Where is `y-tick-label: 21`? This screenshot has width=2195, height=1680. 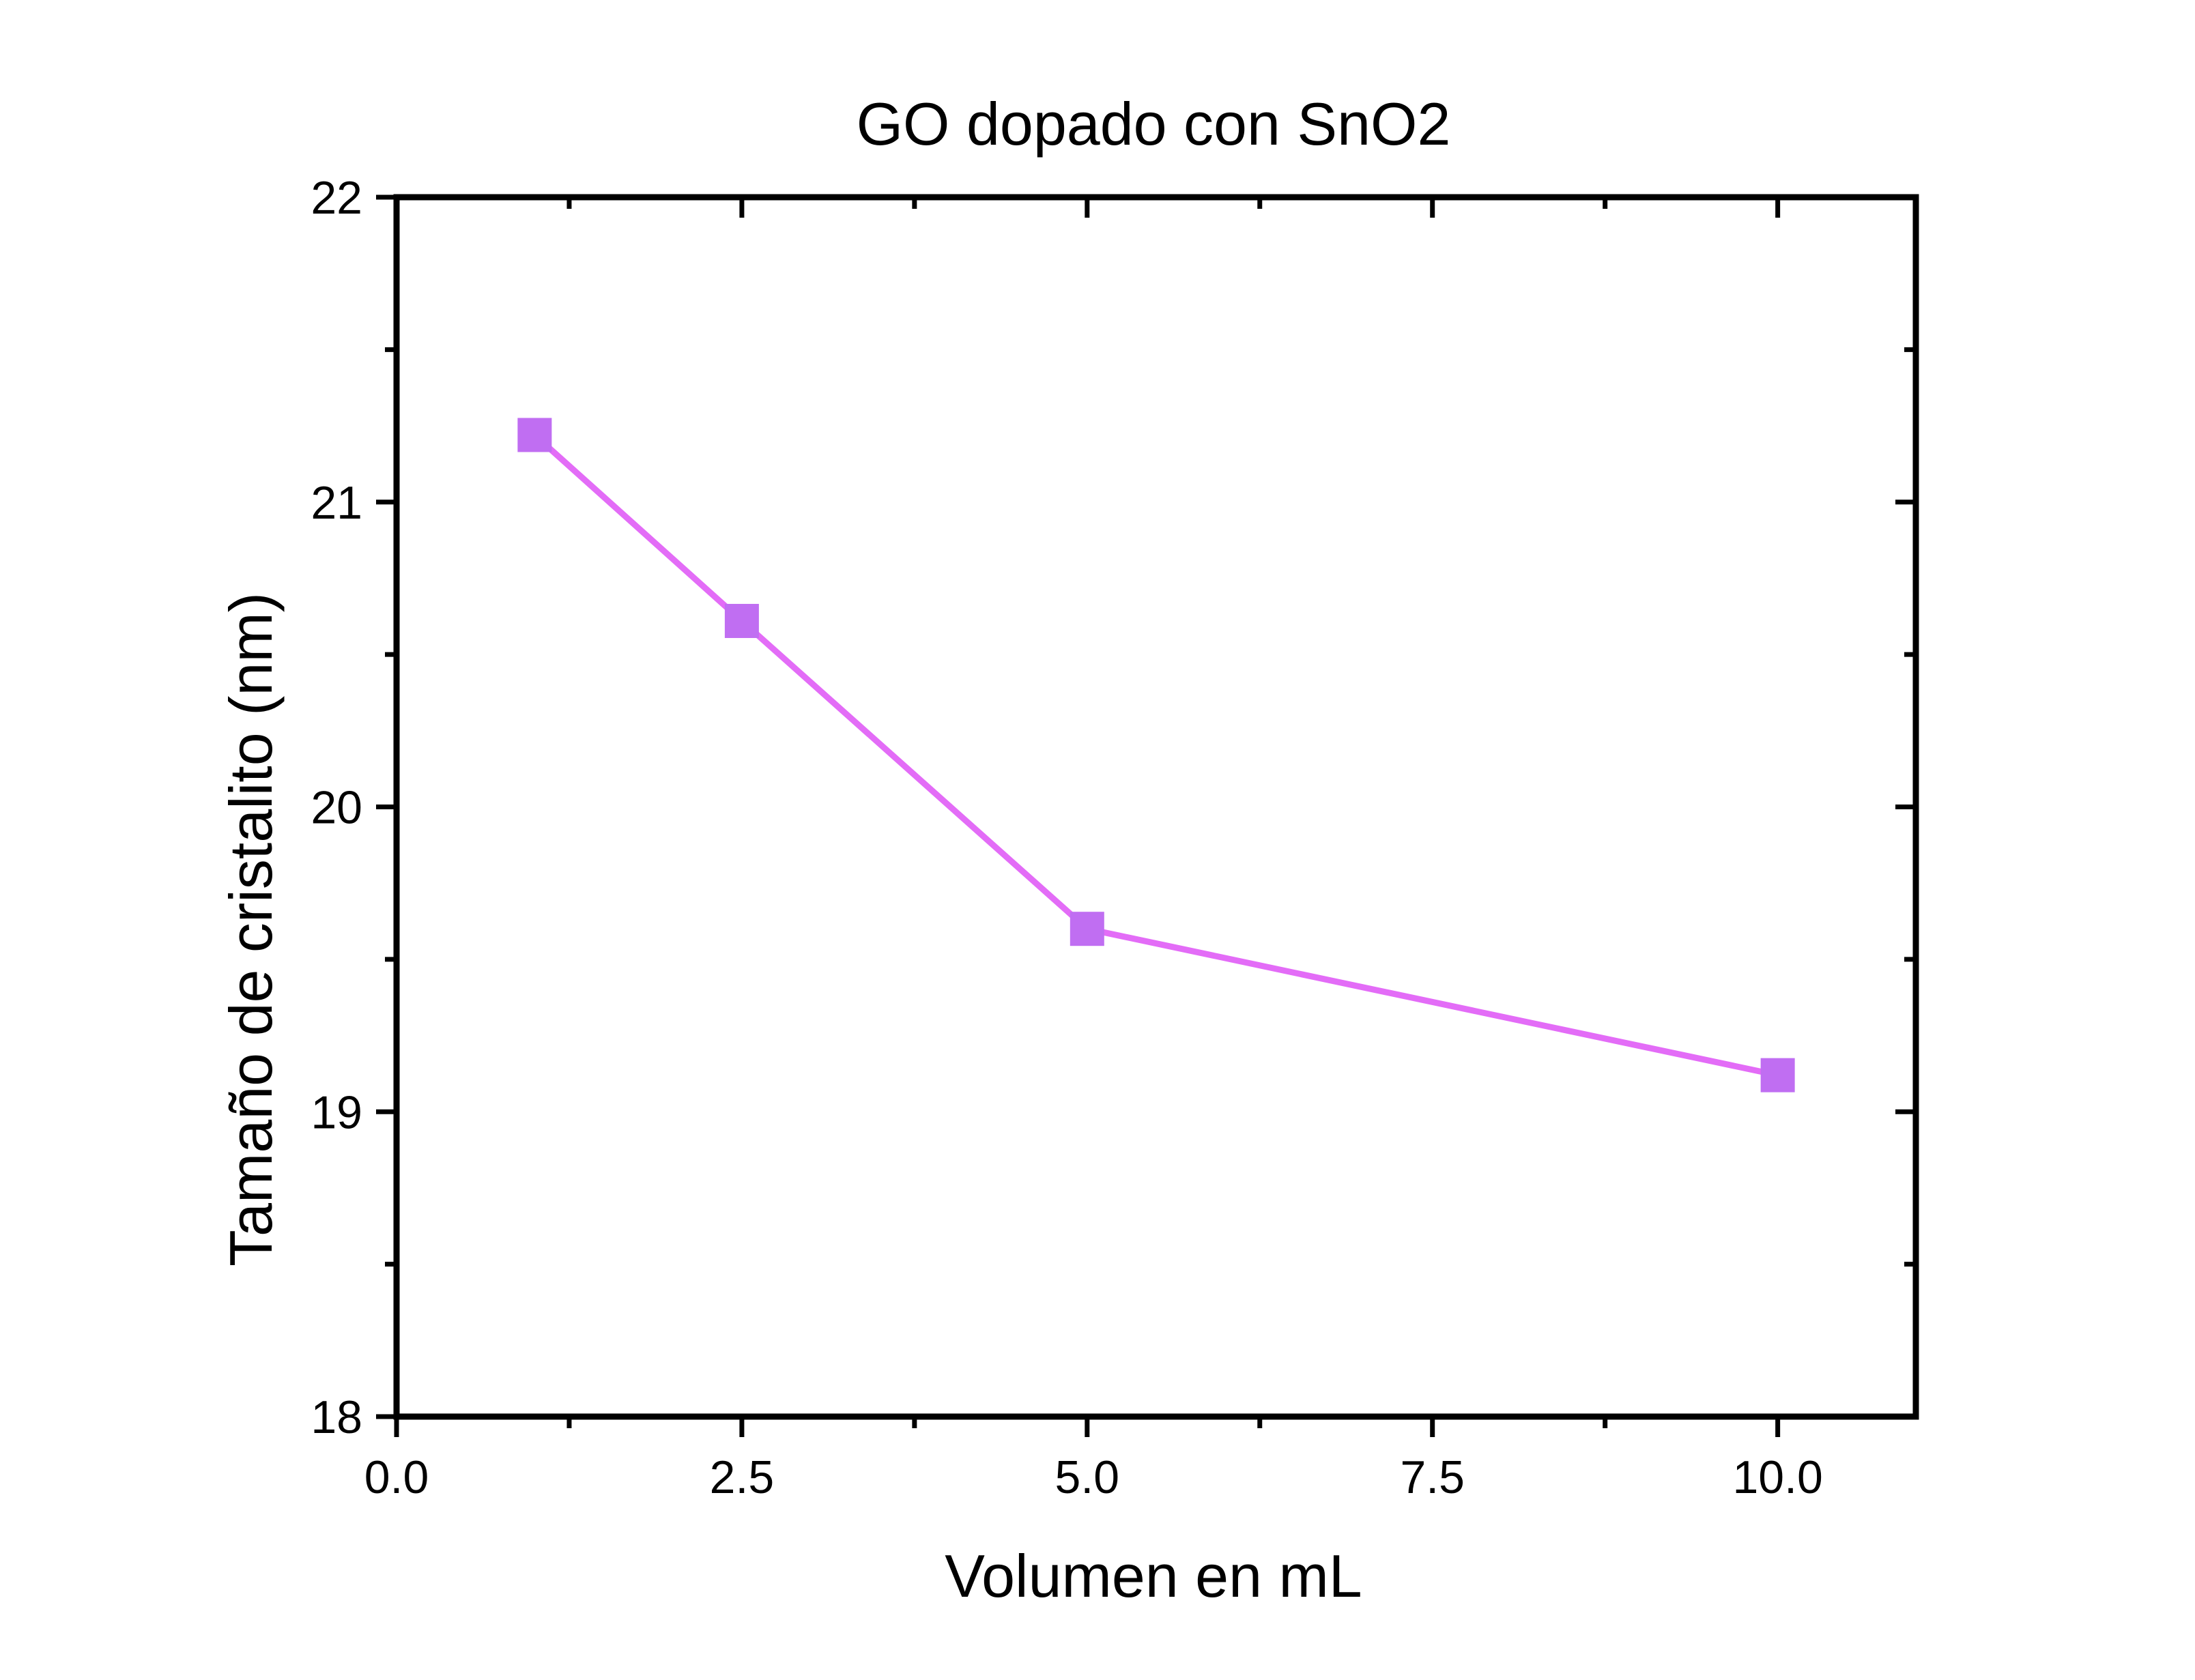
y-tick-label: 21 is located at coordinates (336, 503).